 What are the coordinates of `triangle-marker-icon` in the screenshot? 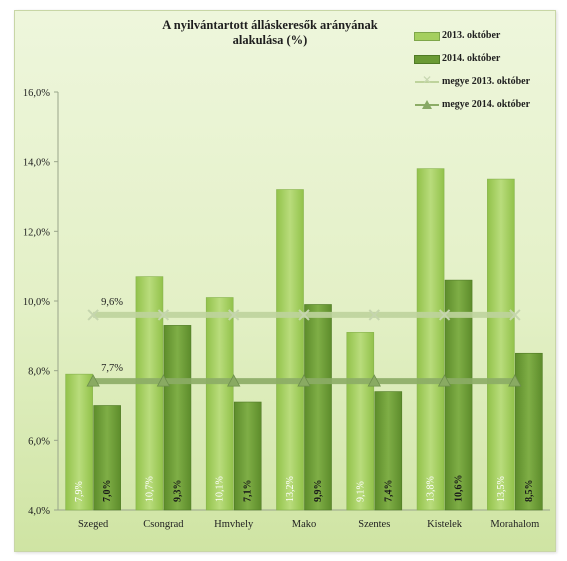 It's located at (427, 104).